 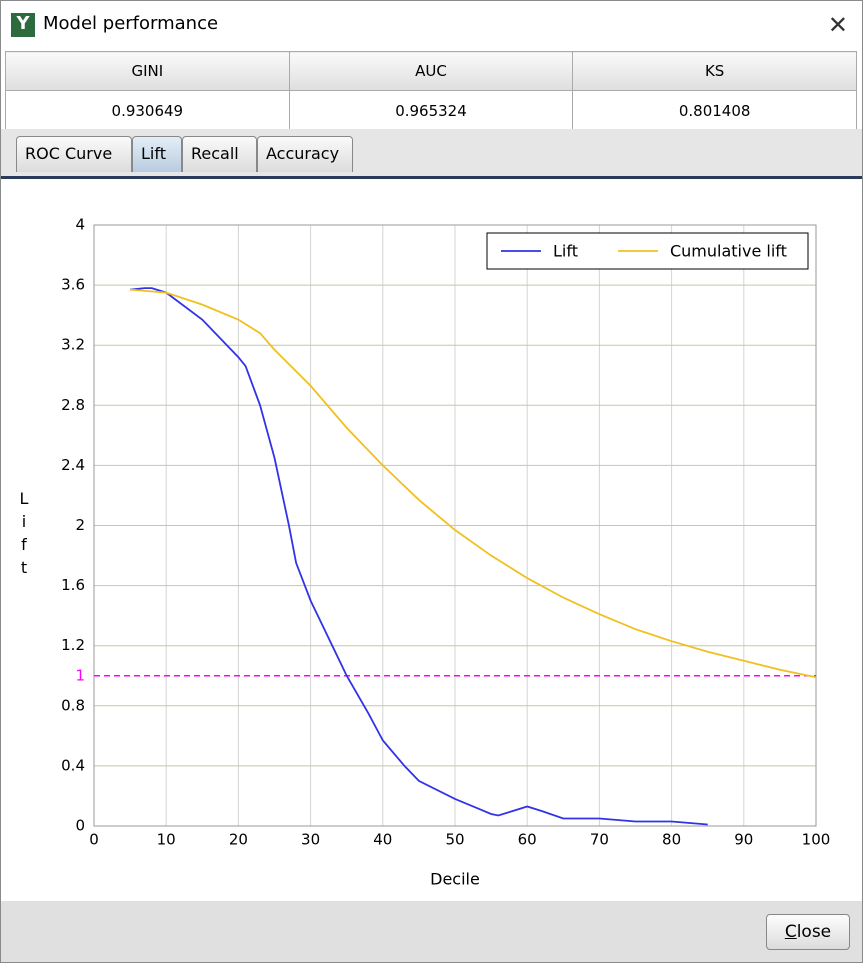 I want to click on y-tick-label: 0, so click(x=80, y=826).